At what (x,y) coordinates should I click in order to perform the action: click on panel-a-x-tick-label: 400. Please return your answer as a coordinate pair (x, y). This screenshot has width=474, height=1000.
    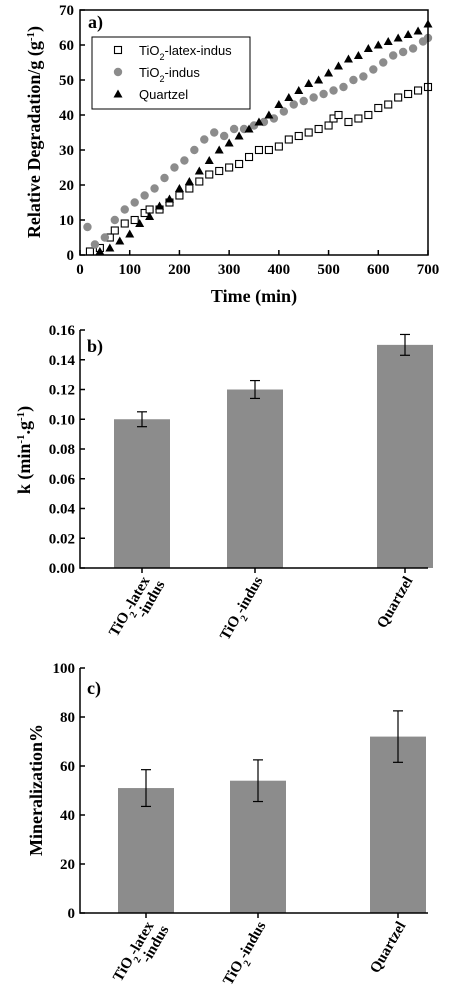
    Looking at the image, I should click on (279, 270).